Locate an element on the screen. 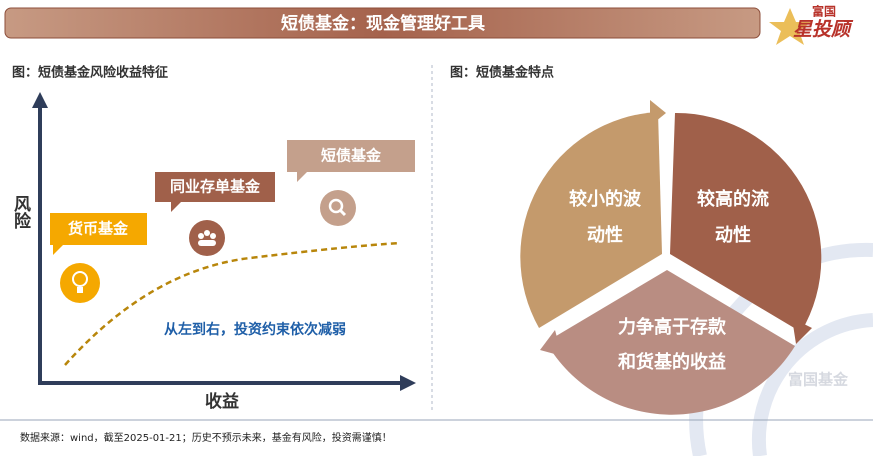 This screenshot has width=873, height=456. callout-ncd-fund: 同业存单基金 is located at coordinates (215, 214).